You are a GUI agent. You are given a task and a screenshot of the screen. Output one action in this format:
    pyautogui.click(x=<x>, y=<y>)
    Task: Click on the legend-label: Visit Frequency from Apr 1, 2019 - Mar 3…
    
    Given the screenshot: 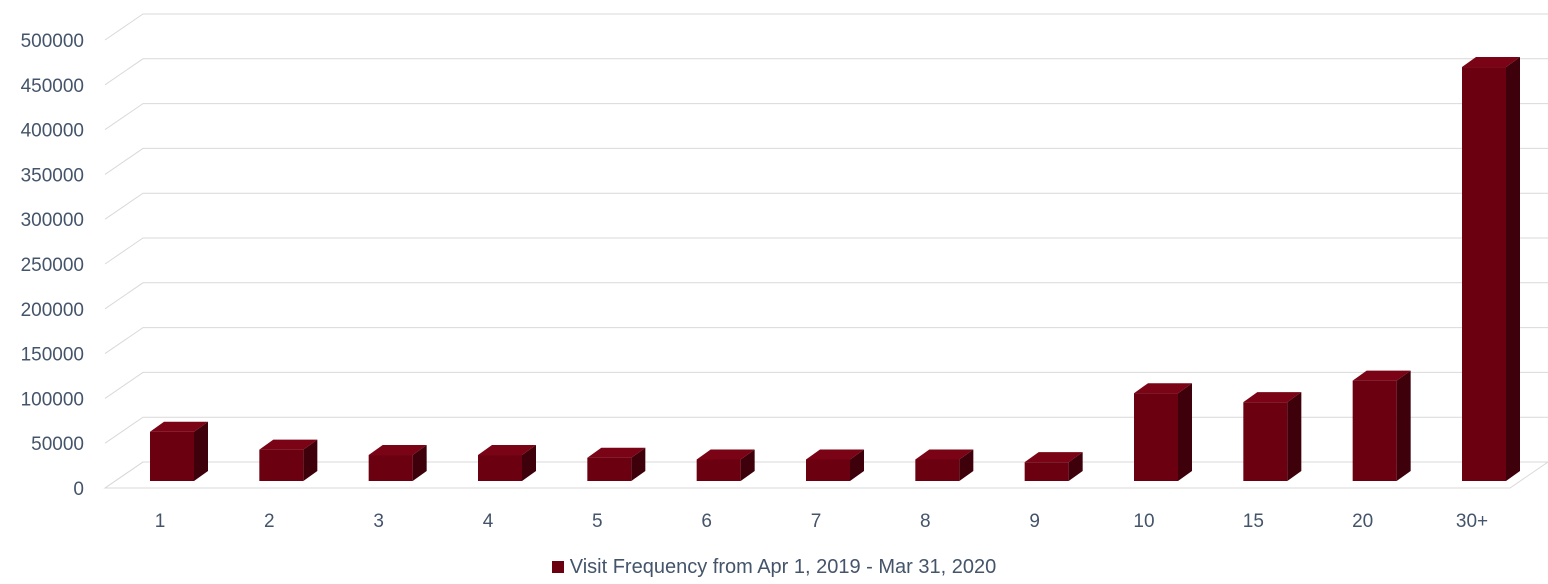 What is the action you would take?
    pyautogui.click(x=783, y=567)
    